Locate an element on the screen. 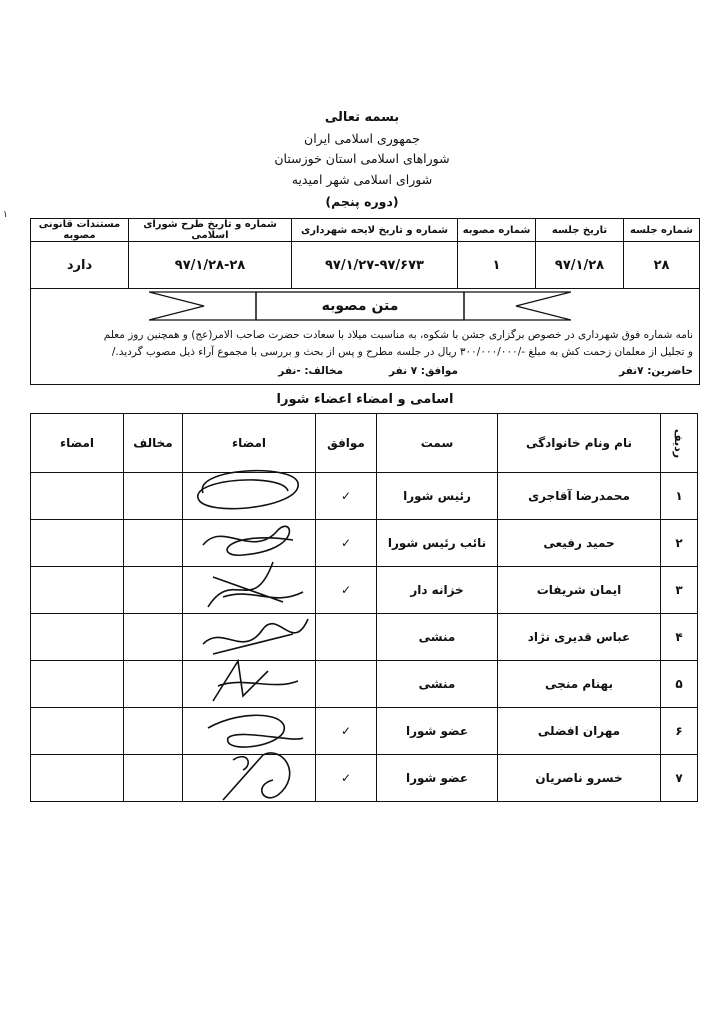 This screenshot has width=724, height=1024. table-row: ۵ بهنام منجی منشی is located at coordinates (364, 683).